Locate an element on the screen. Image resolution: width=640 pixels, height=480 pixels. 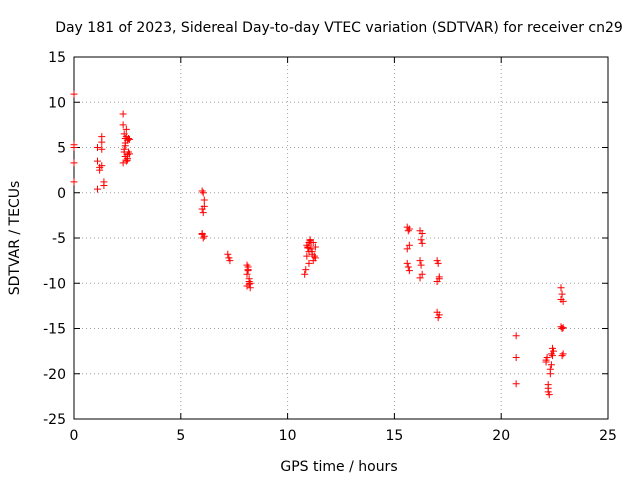
y-axis-label: SDTVAR / TECUs is located at coordinates (15, 238).